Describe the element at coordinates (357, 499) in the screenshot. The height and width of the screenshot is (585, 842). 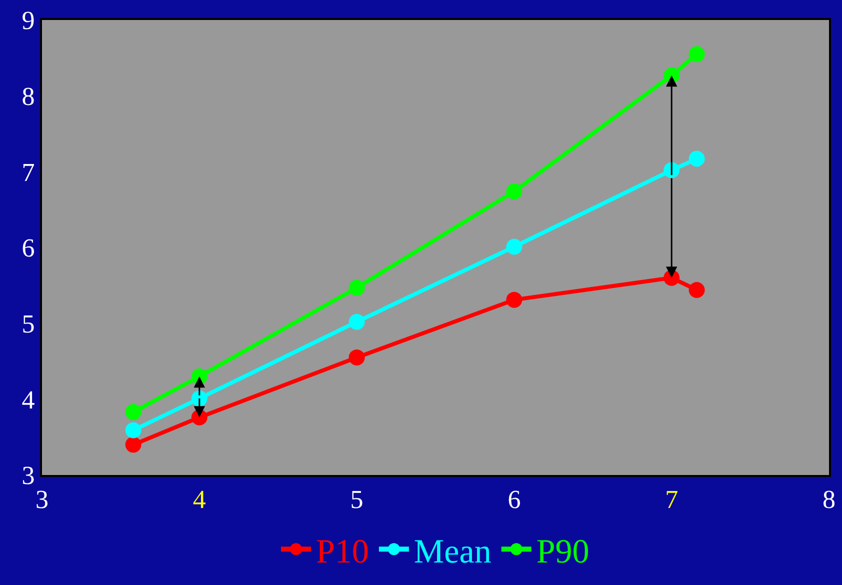
I see `x-tick-label: 5` at that location.